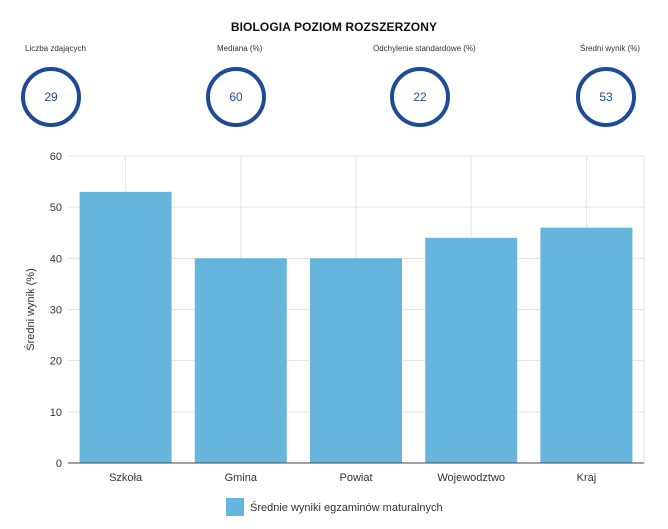 This screenshot has width=668, height=529. What do you see at coordinates (51, 97) in the screenshot?
I see `stat-count-value: 29` at bounding box center [51, 97].